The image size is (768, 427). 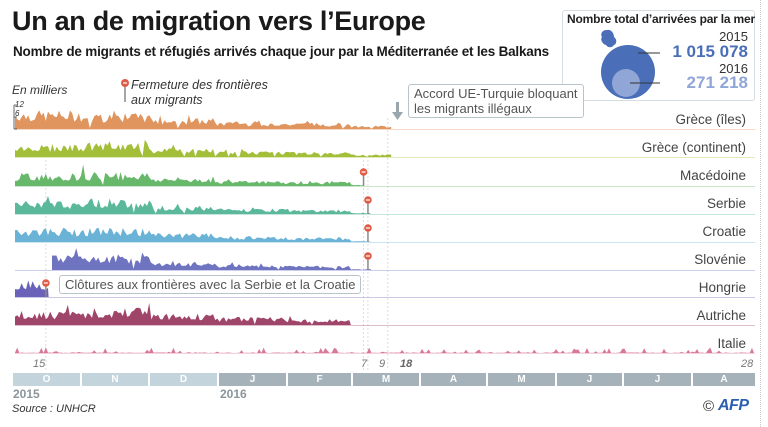 I want to click on afp-logo: AFP, so click(x=733, y=405).